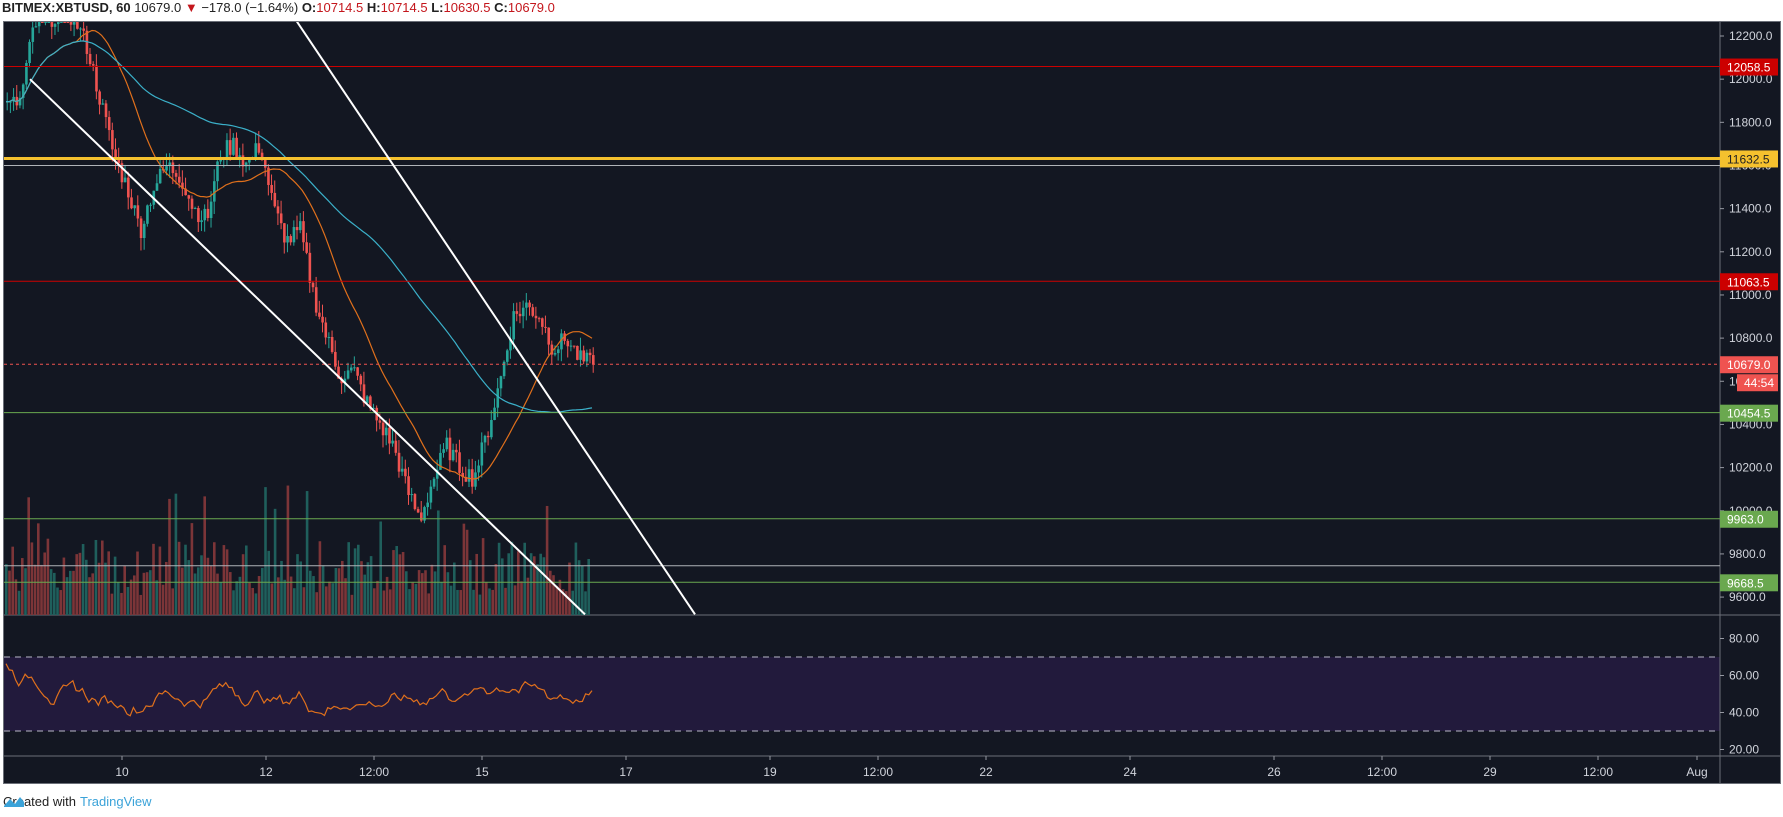 Image resolution: width=1783 pixels, height=817 pixels. I want to click on time-tick-label: 24, so click(1130, 772).